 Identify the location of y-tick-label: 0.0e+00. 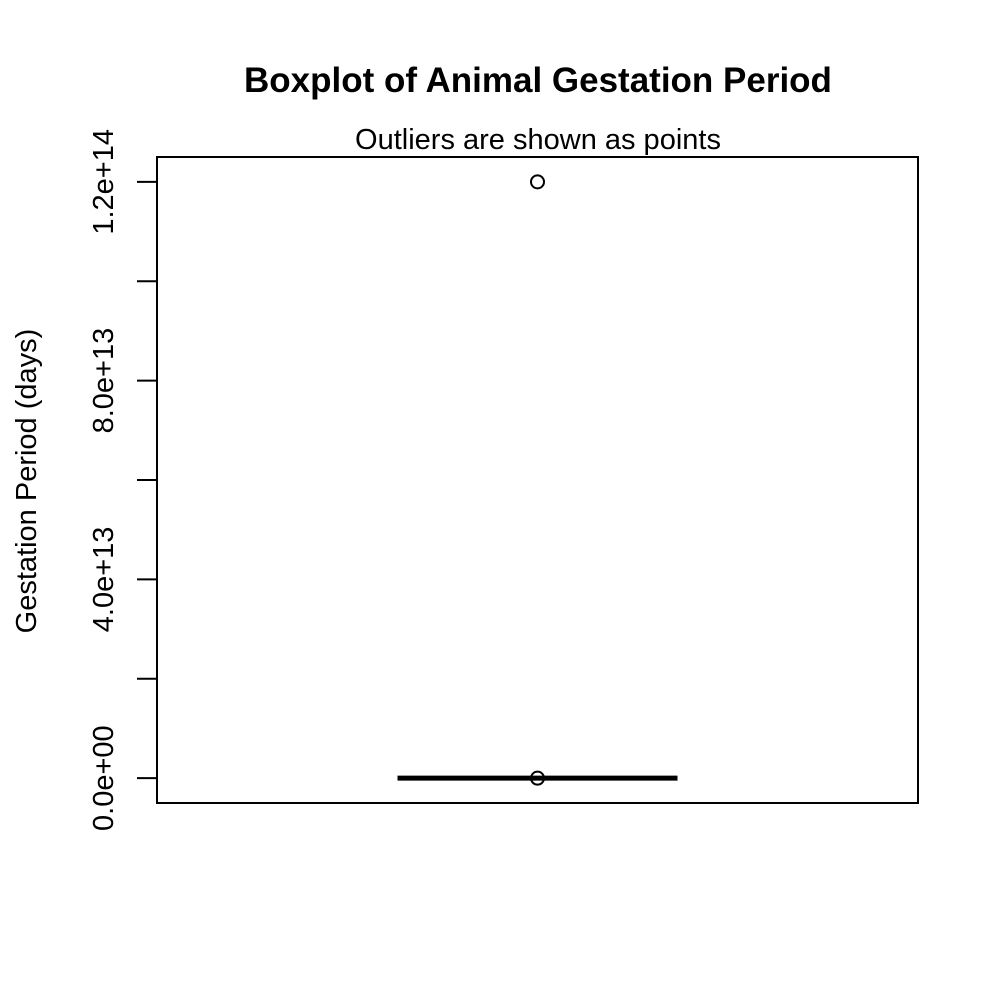
(104, 778).